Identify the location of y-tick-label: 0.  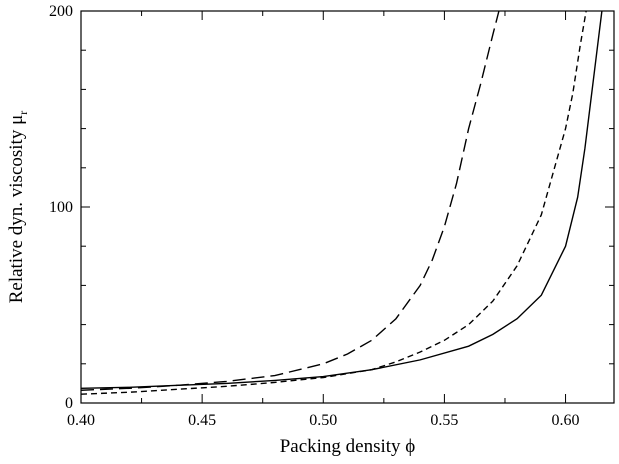
(69, 403).